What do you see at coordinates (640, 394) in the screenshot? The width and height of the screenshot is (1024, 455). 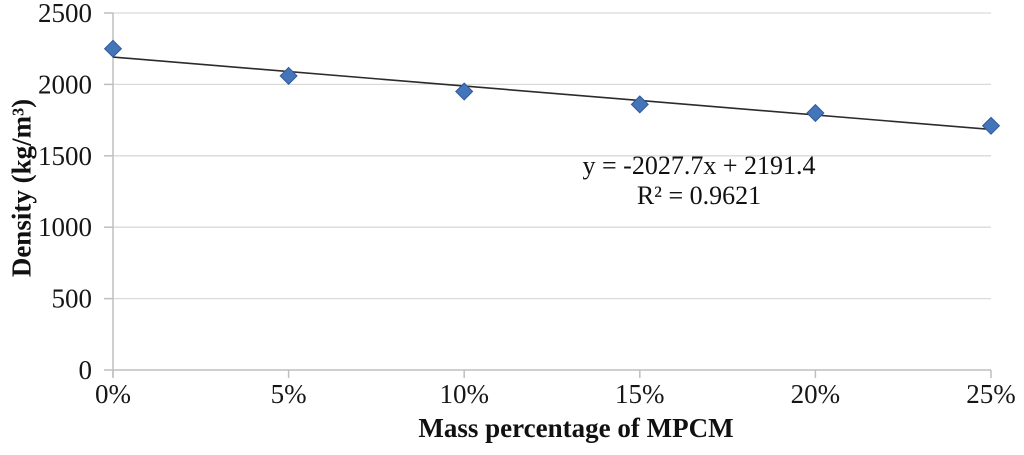 I see `x-tick-label: 15%` at bounding box center [640, 394].